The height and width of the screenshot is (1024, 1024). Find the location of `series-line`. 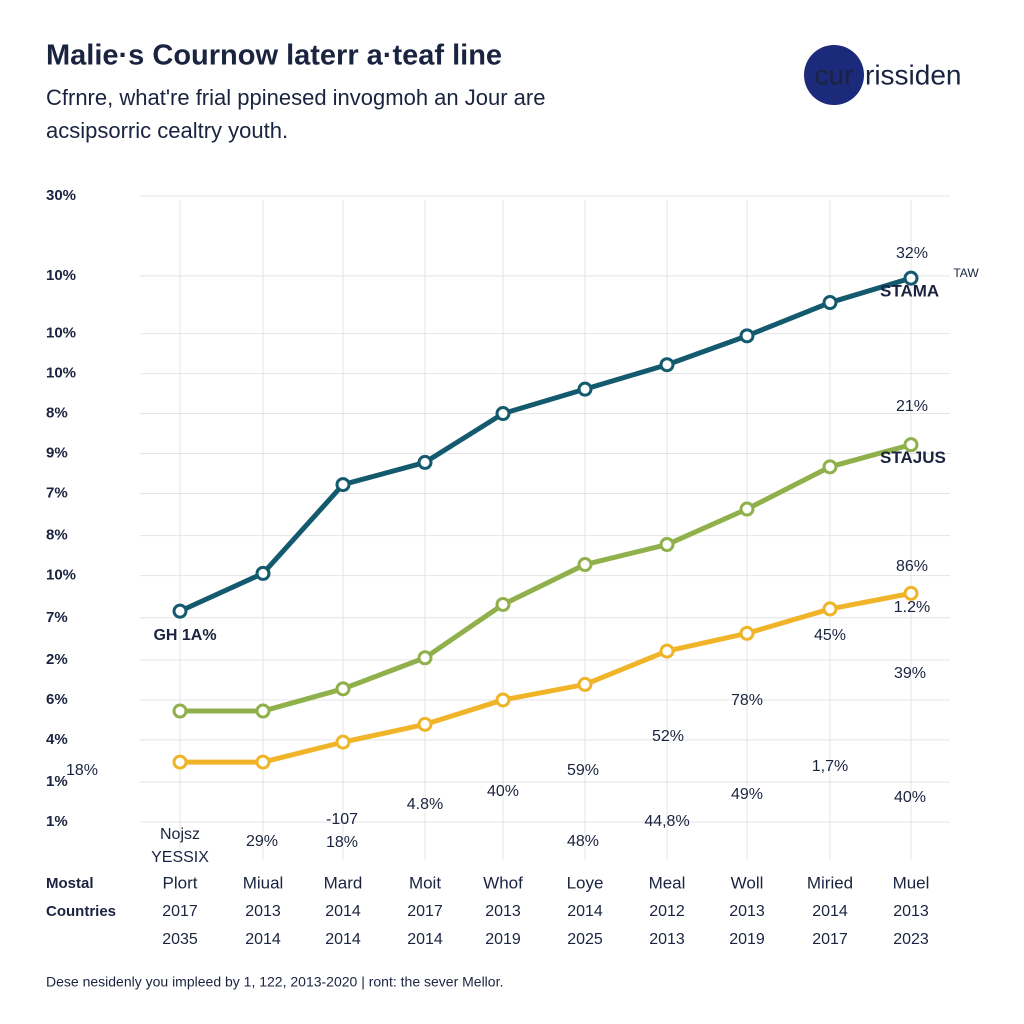

series-line is located at coordinates (546, 677).